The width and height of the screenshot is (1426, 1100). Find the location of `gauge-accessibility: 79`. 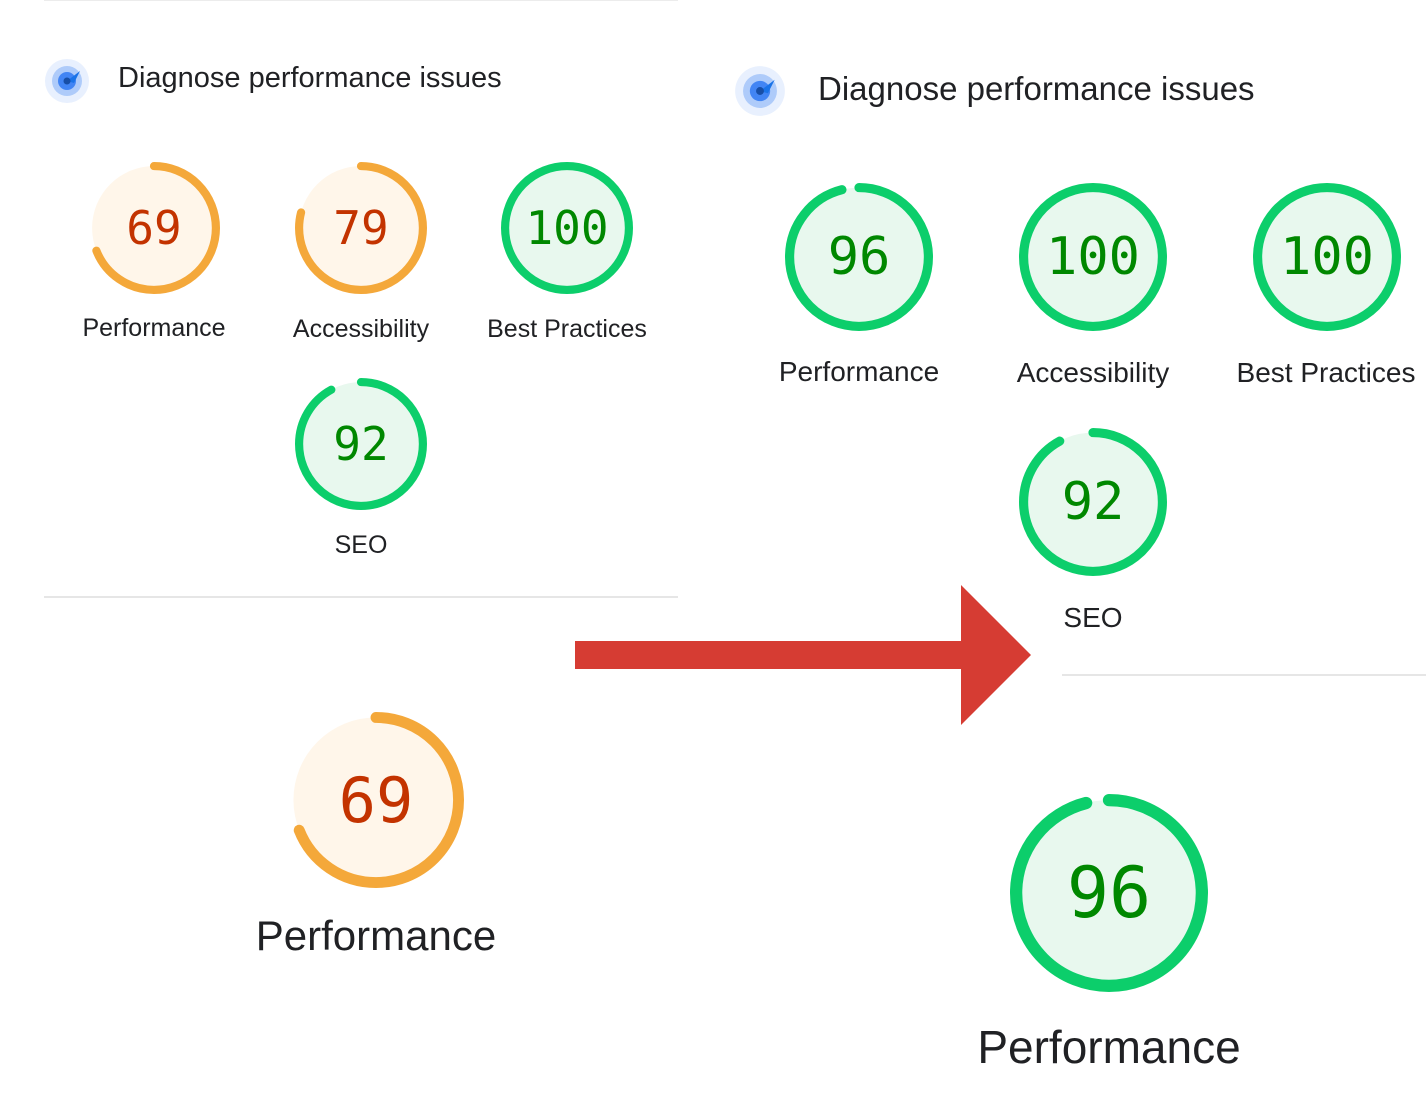

gauge-accessibility: 79 is located at coordinates (361, 228).